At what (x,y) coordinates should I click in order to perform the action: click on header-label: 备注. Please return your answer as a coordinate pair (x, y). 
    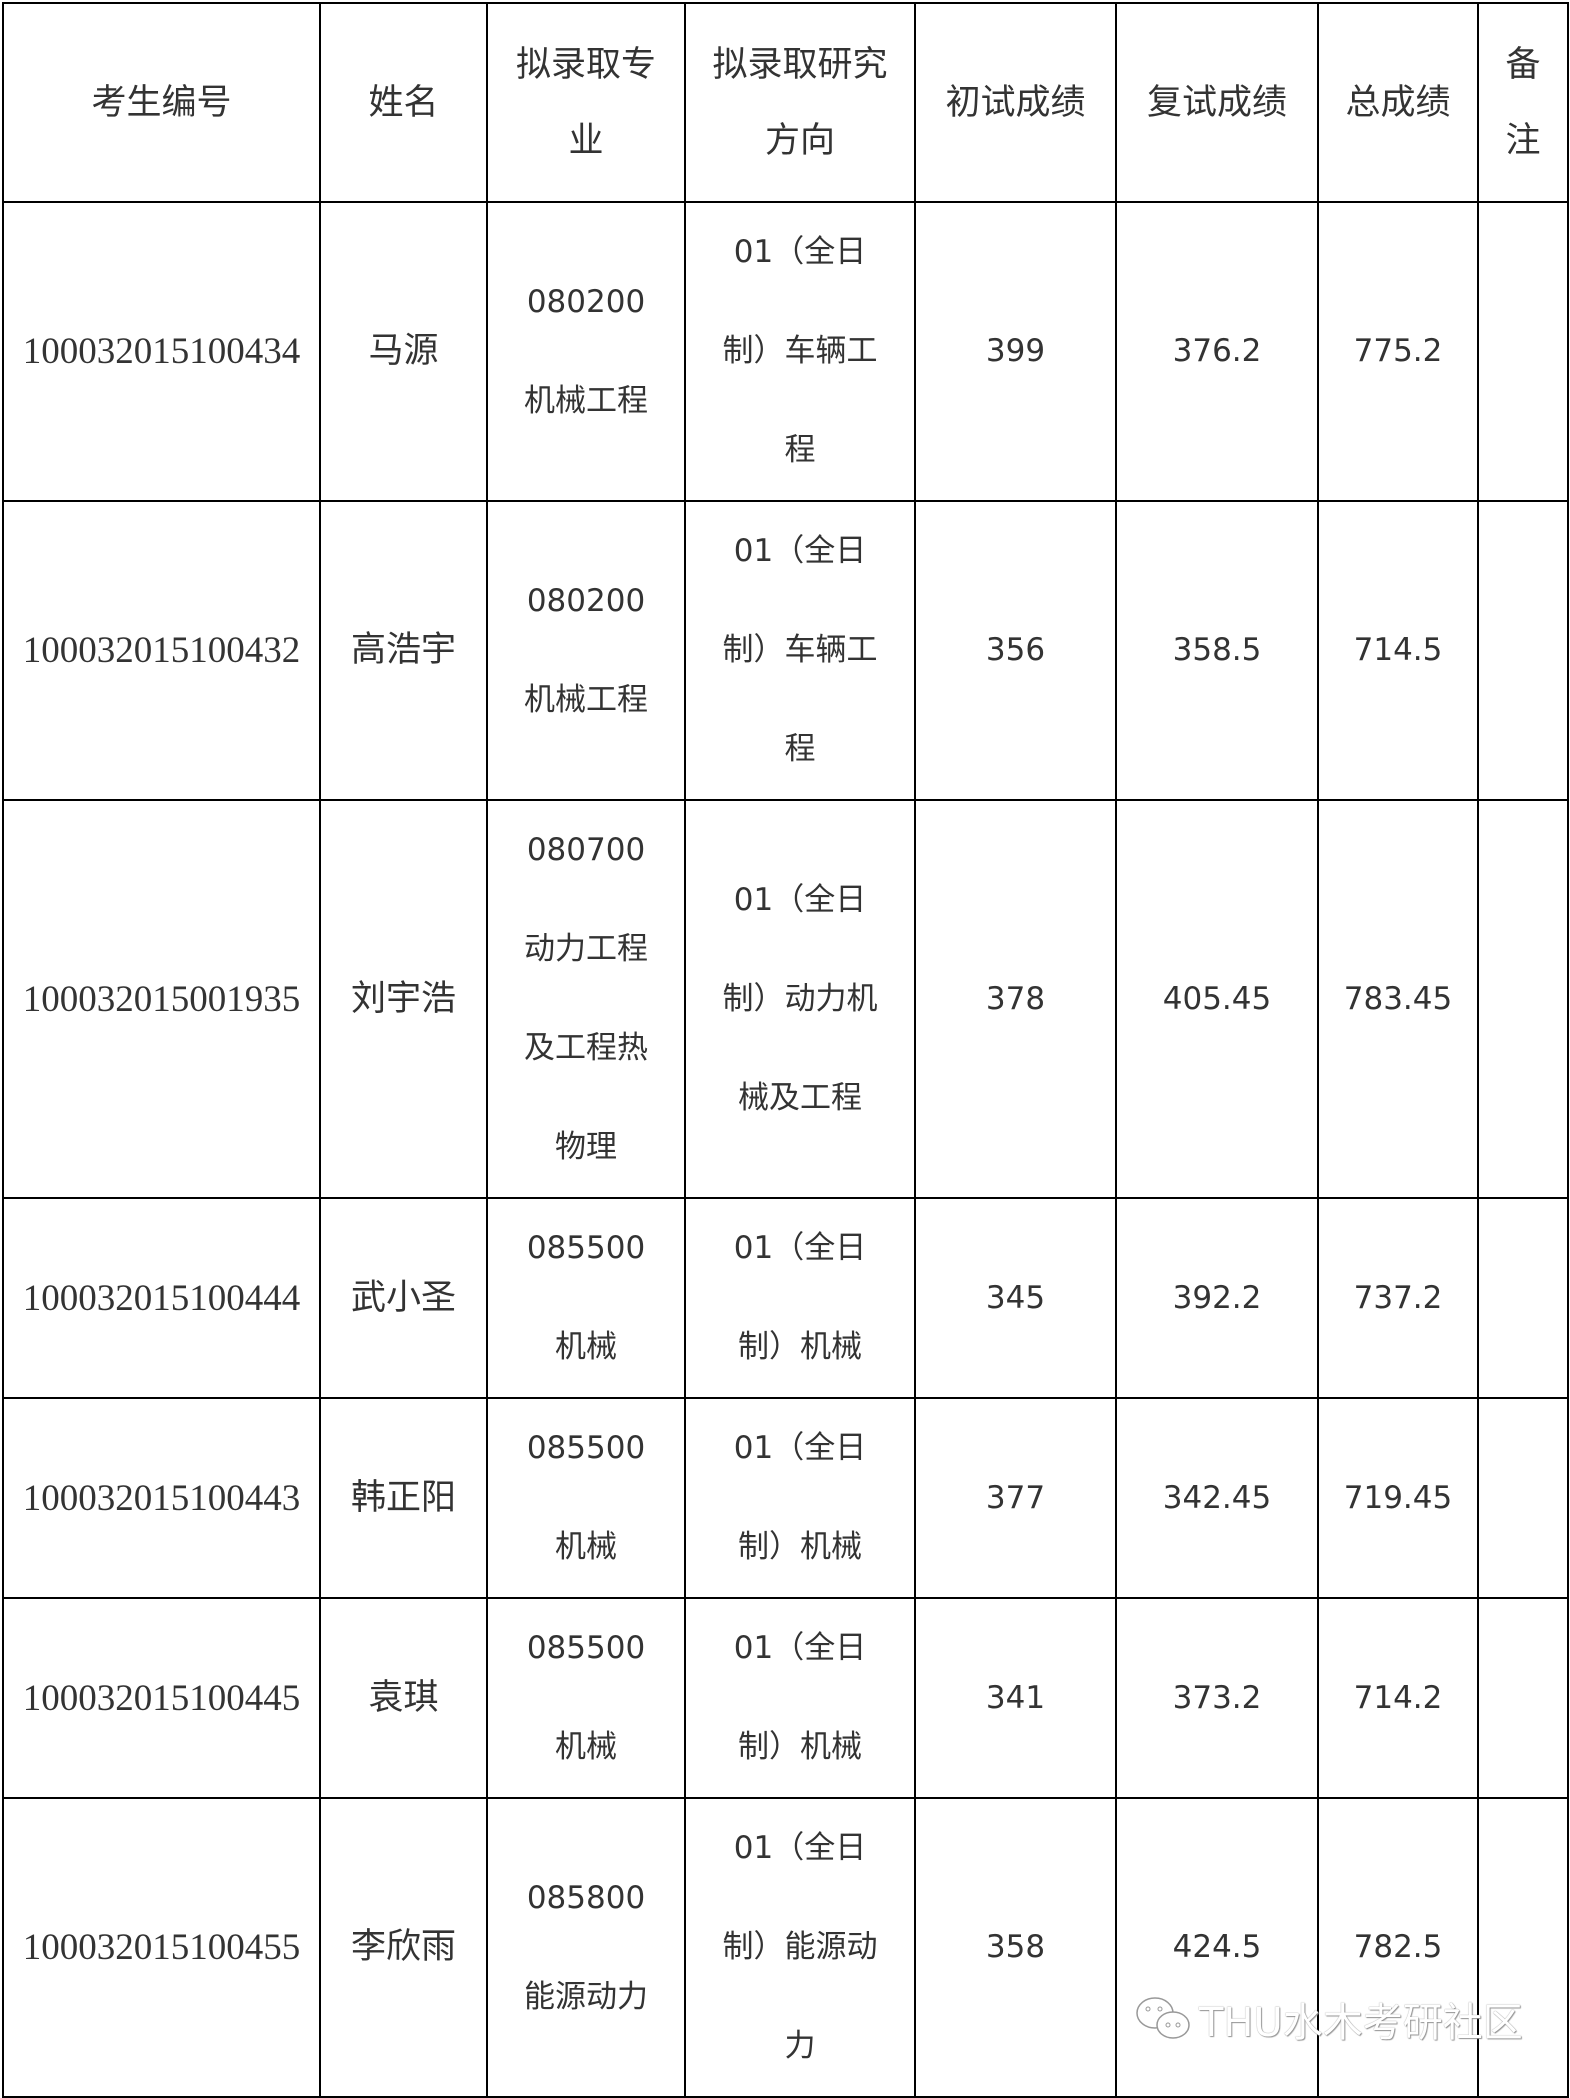
    Looking at the image, I should click on (1523, 102).